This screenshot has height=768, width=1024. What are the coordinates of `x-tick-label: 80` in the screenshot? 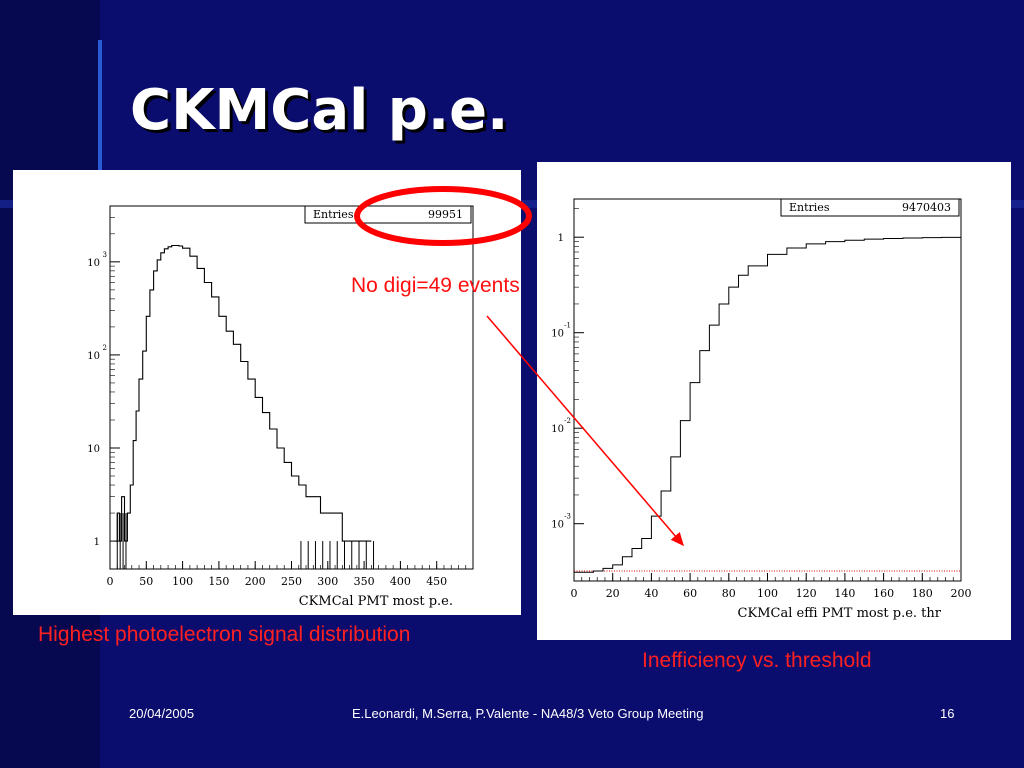 It's located at (729, 593).